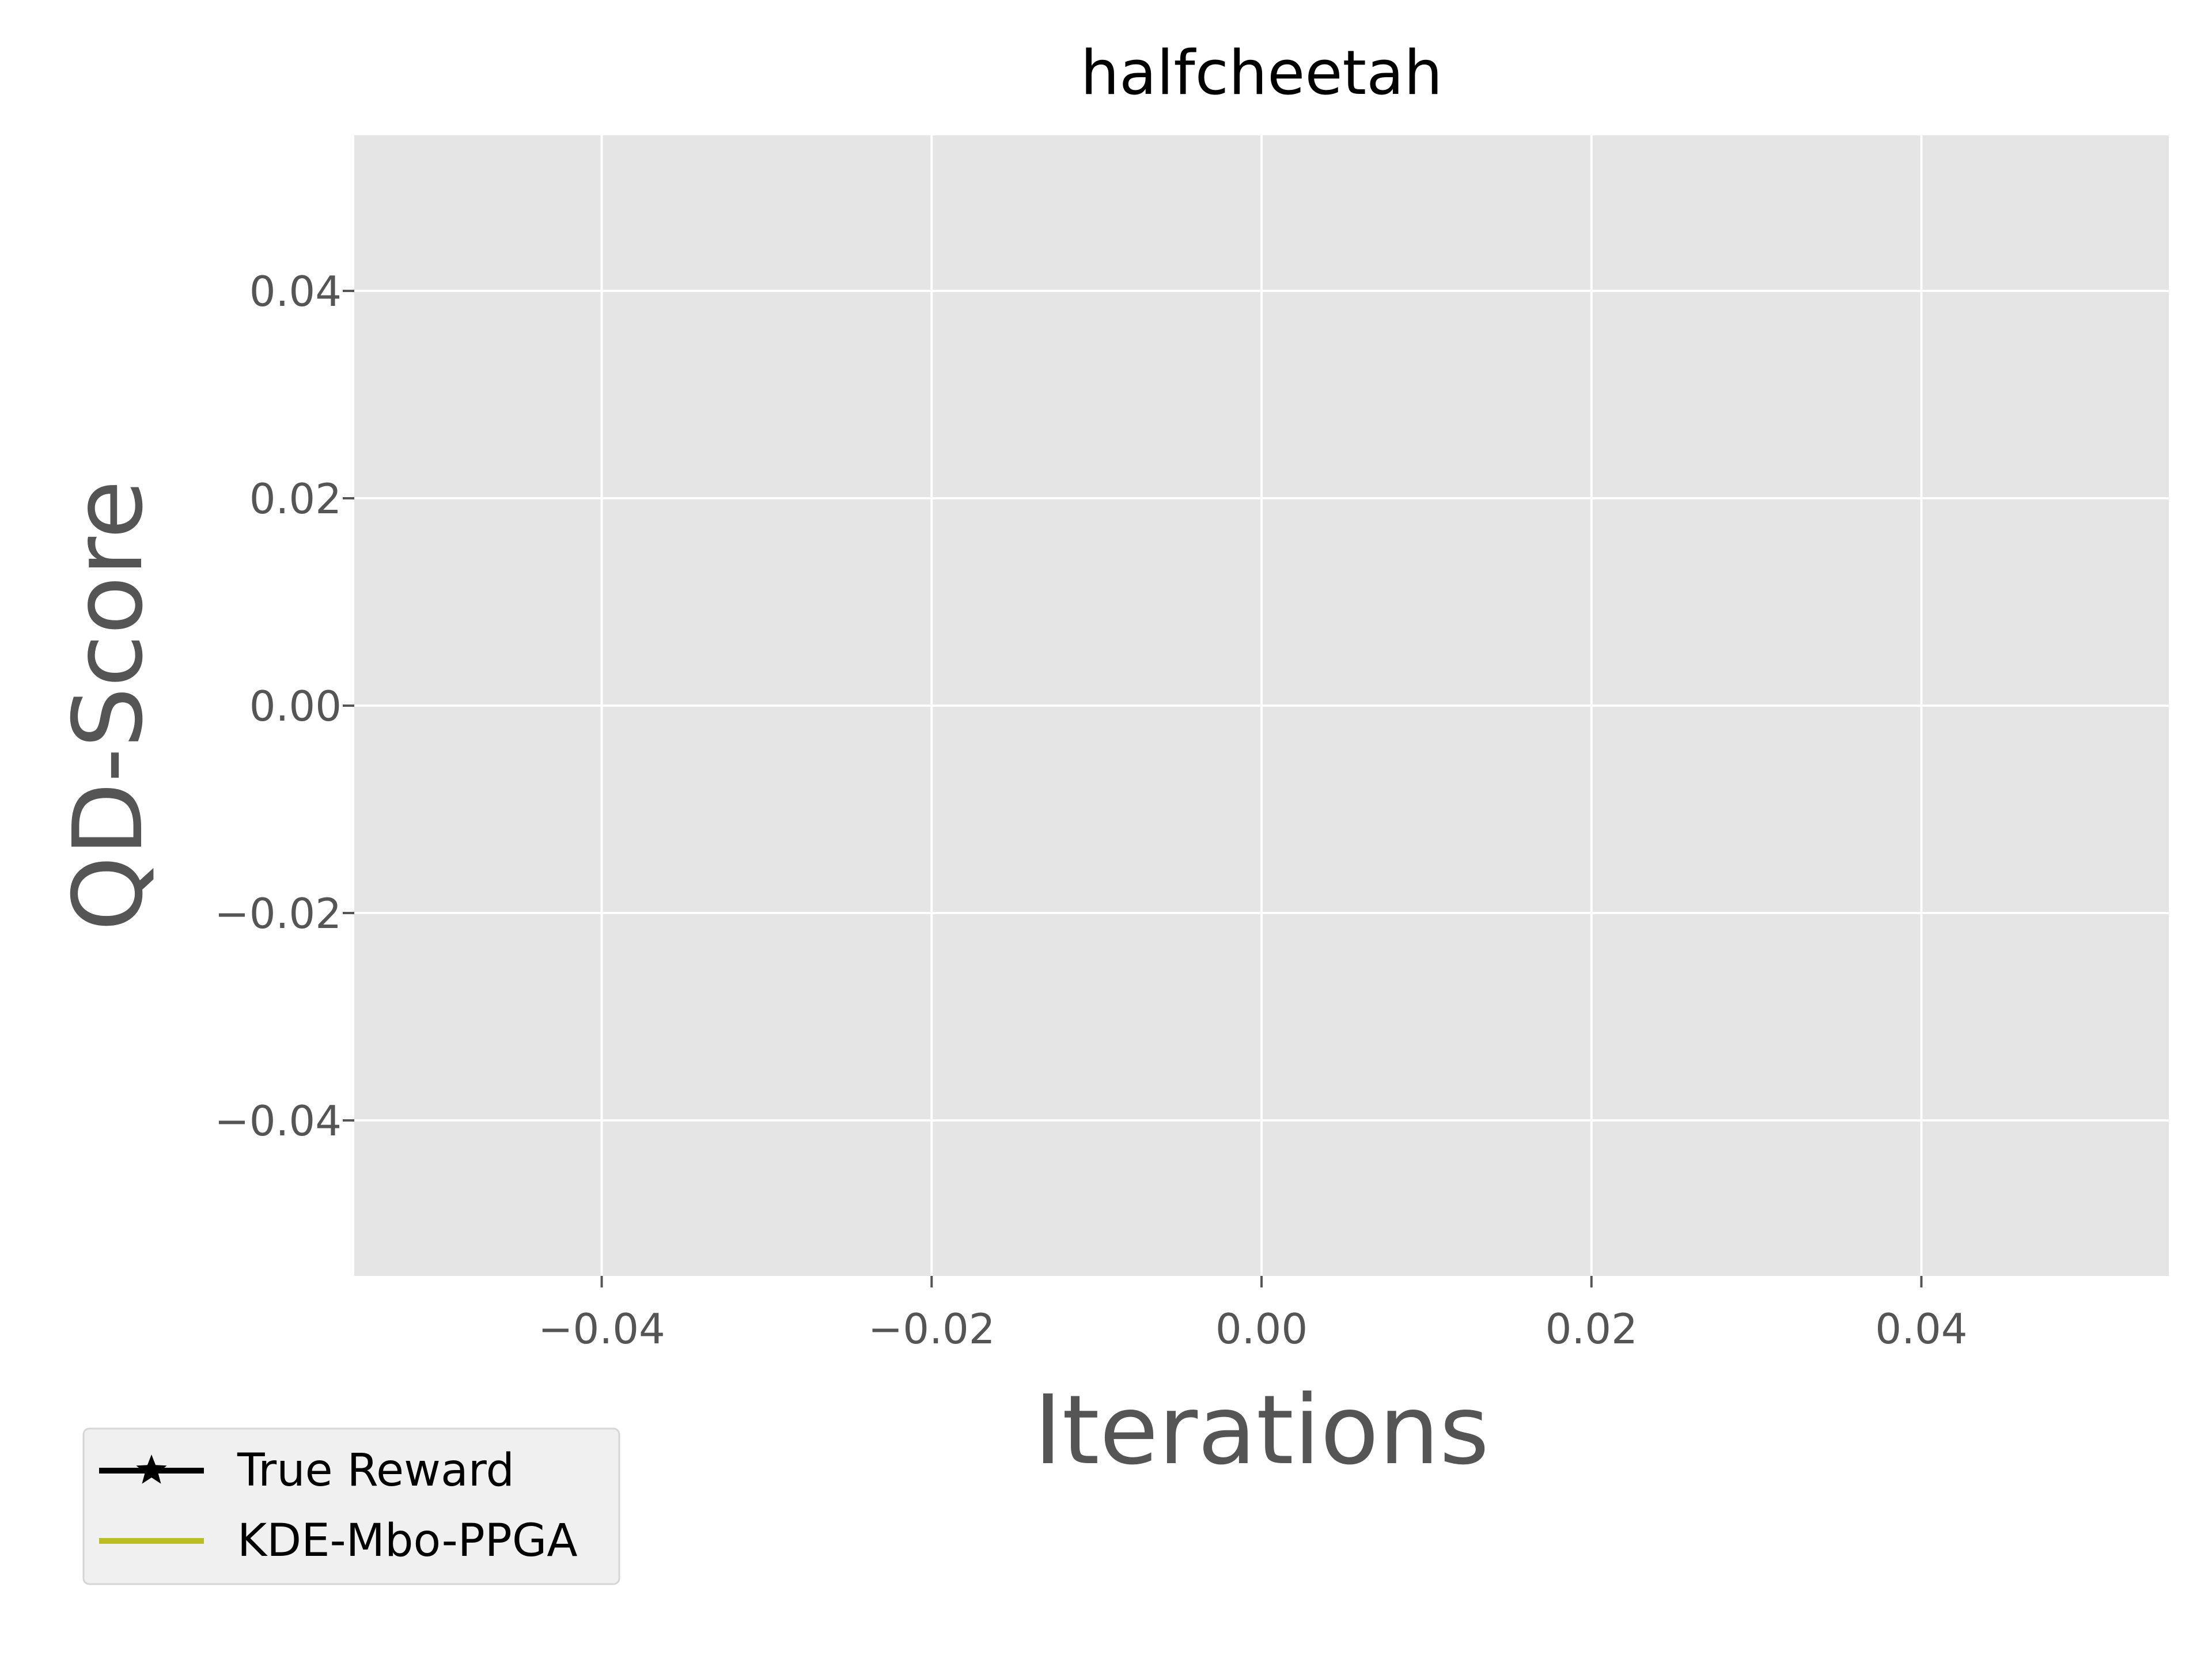 This screenshot has height=1659, width=2212. What do you see at coordinates (375, 1471) in the screenshot?
I see `legend-label: True Reward` at bounding box center [375, 1471].